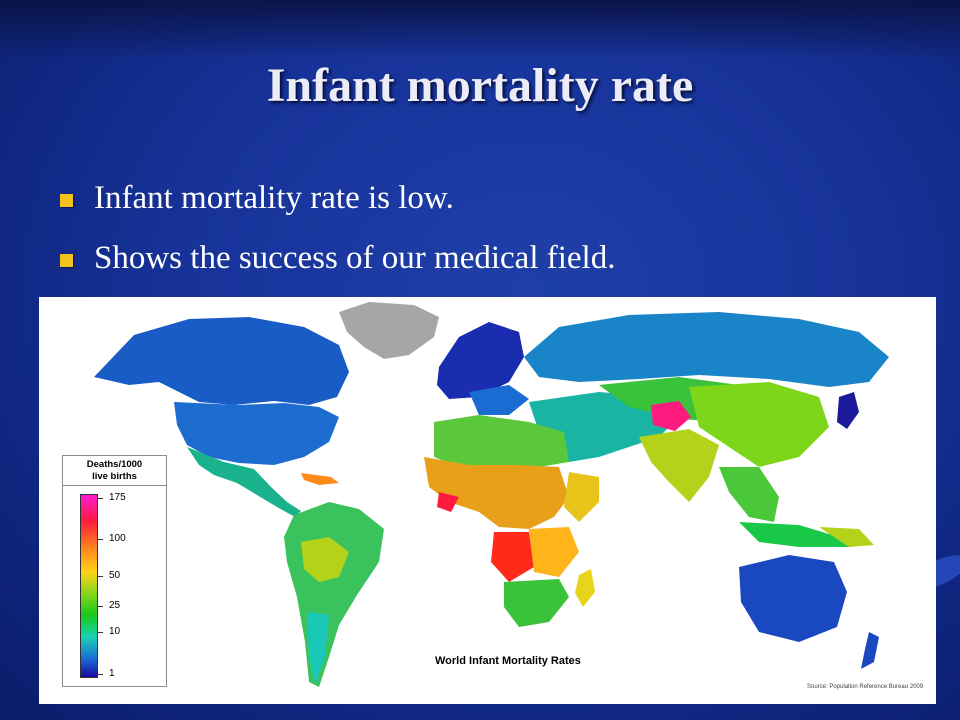  What do you see at coordinates (679, 465) in the screenshot?
I see `south-asia-shape` at bounding box center [679, 465].